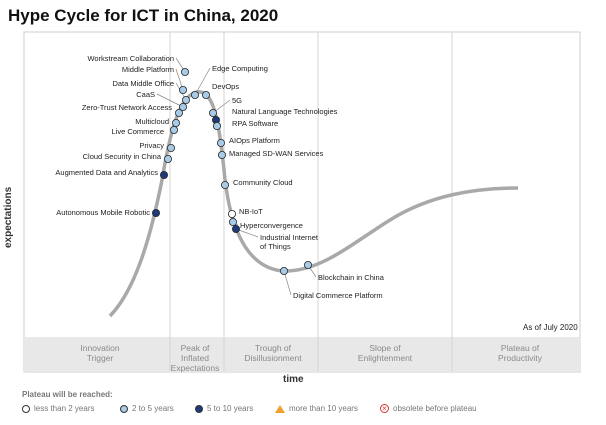 This screenshot has width=606, height=425. What do you see at coordinates (293, 379) in the screenshot?
I see `x-axis-label: time` at bounding box center [293, 379].